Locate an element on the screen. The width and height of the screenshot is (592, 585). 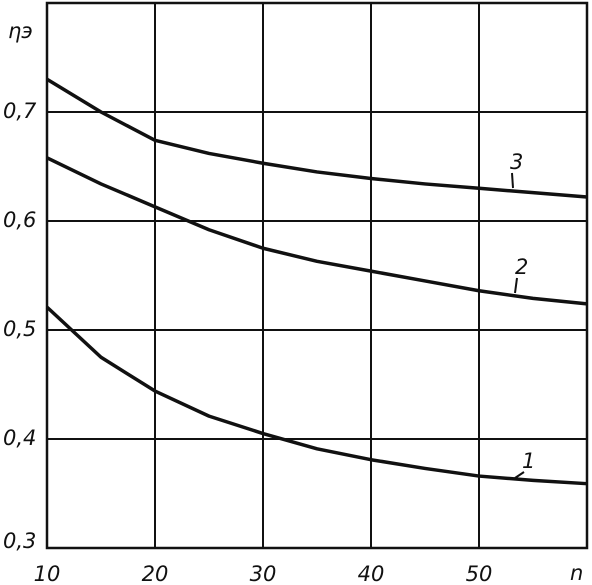
y-tick-label: 0,7 is located at coordinates (20, 111).